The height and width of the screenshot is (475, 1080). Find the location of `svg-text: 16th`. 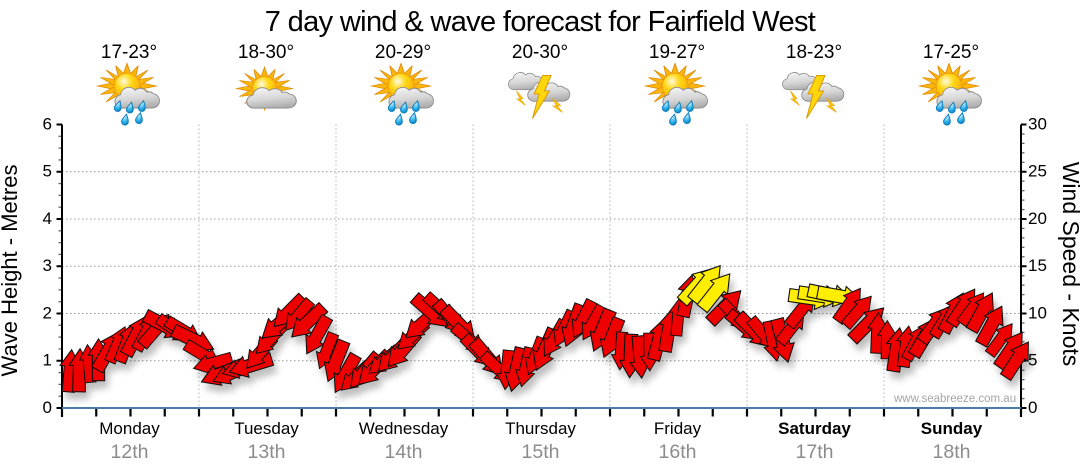

svg-text: 16th is located at coordinates (678, 452).